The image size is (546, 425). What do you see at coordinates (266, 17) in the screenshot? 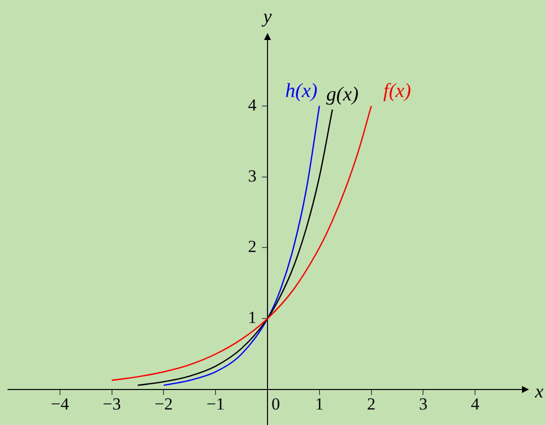
I see `y-axis-title: y` at bounding box center [266, 17].